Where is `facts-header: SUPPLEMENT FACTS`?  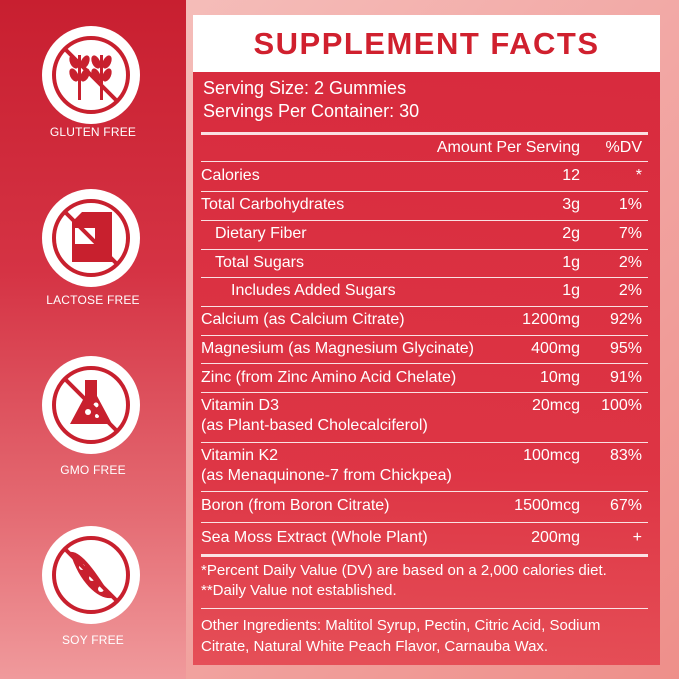 facts-header: SUPPLEMENT FACTS is located at coordinates (426, 43).